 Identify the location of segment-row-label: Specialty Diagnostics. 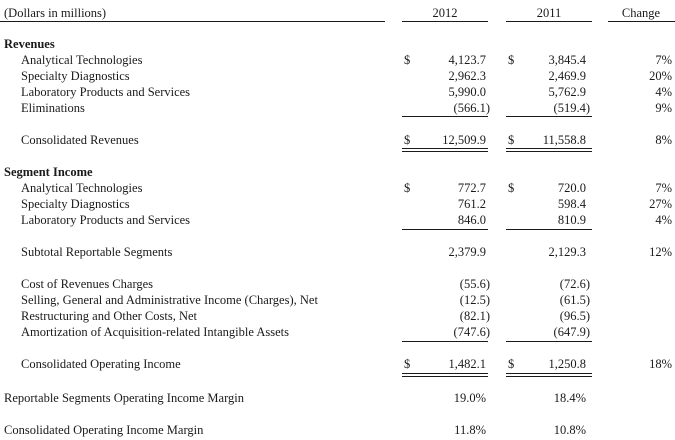
(75, 204).